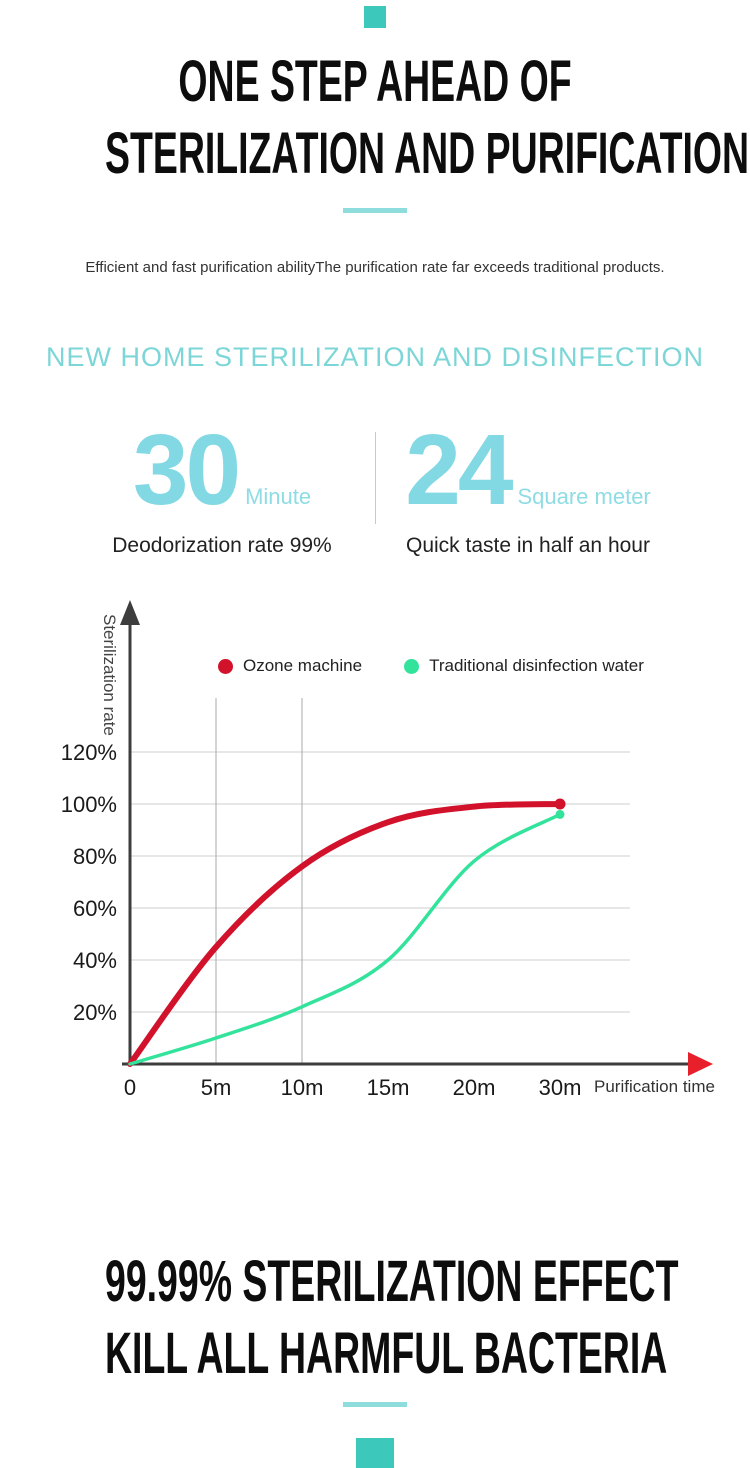 This screenshot has width=750, height=1468. I want to click on legend-item-ozone: Ozone machine, so click(290, 666).